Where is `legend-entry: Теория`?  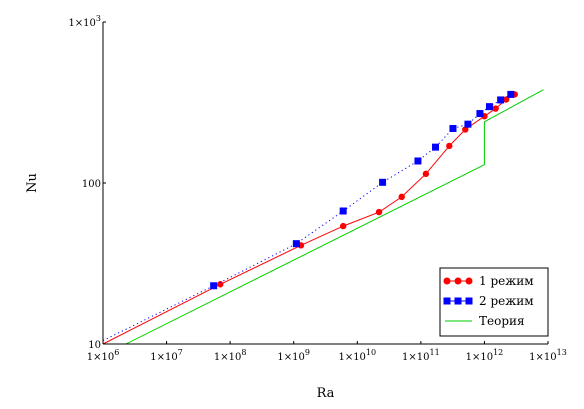 legend-entry: Теория is located at coordinates (485, 321).